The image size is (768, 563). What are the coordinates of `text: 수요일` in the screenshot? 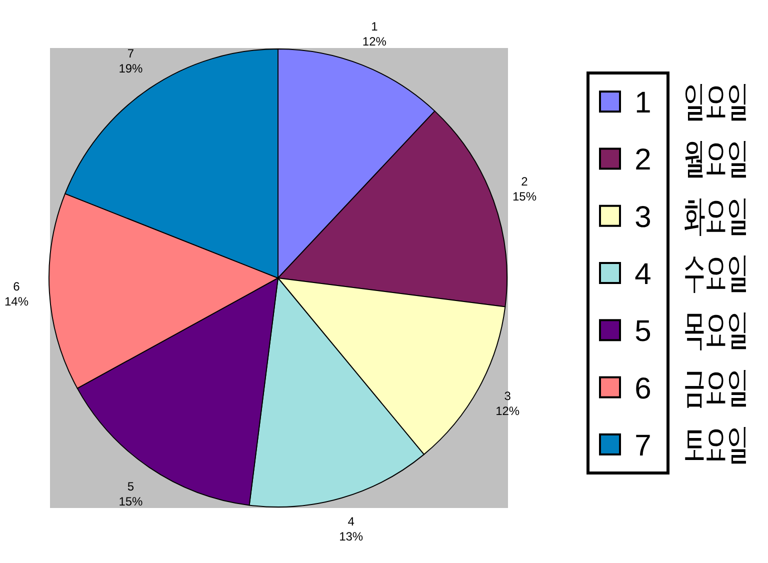 It's located at (716, 274).